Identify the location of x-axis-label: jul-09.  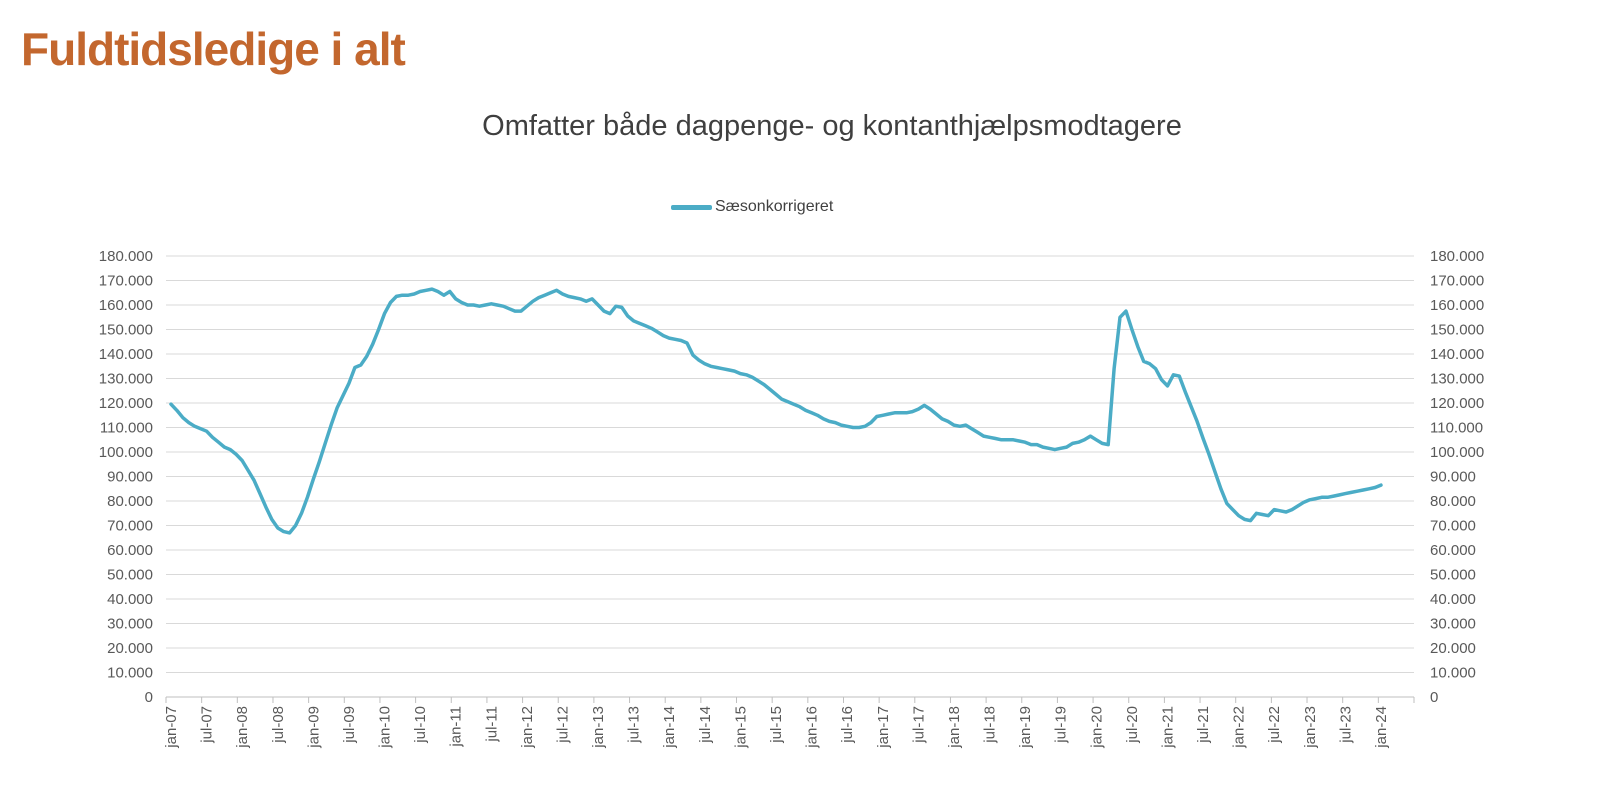
(349, 725).